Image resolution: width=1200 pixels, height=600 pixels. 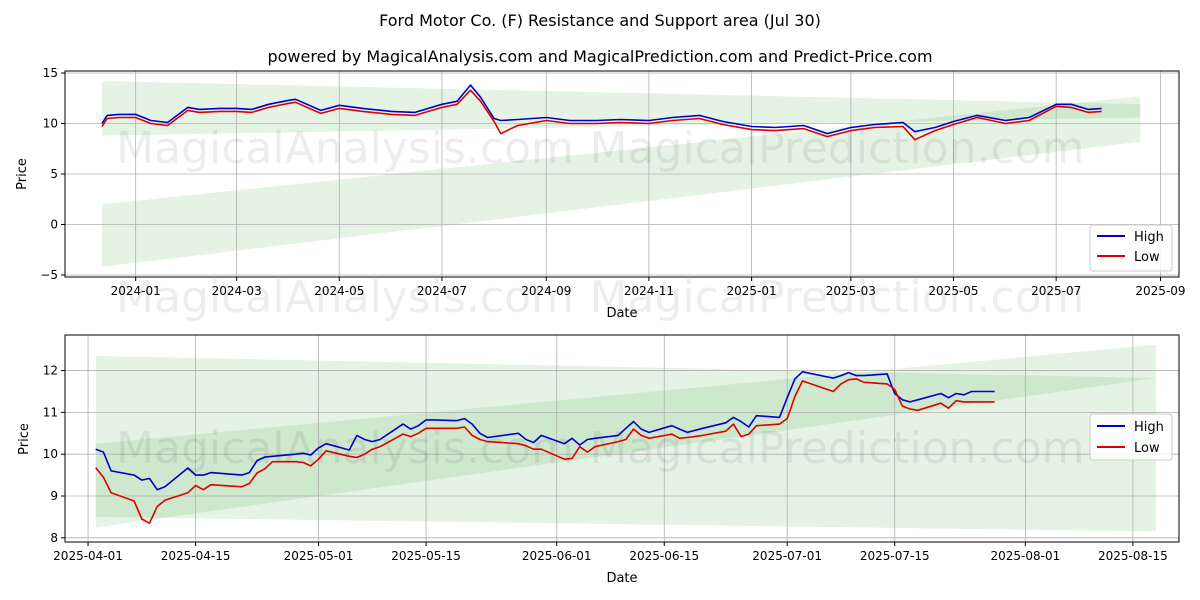 What do you see at coordinates (50, 412) in the screenshot?
I see `bottom-ytick-label-3: 11` at bounding box center [50, 412].